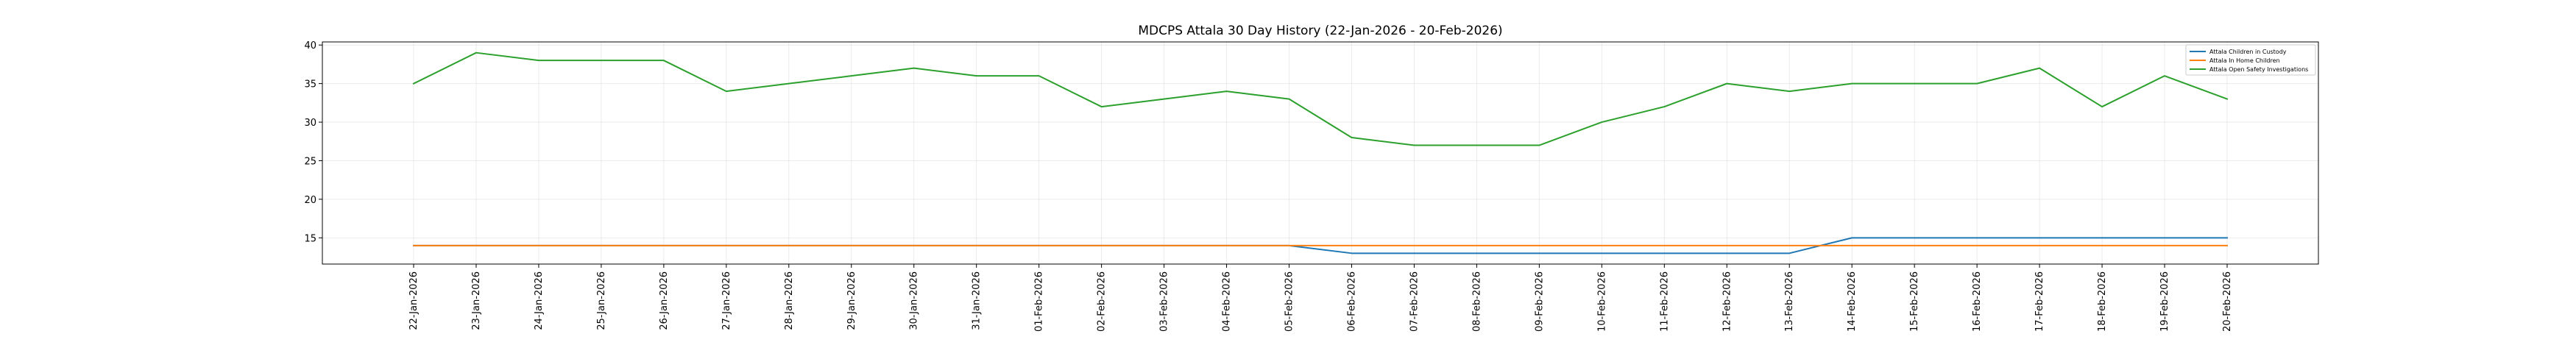 Image resolution: width=2576 pixels, height=356 pixels. Describe the element at coordinates (1852, 301) in the screenshot. I see `x-tick-label: 14-Feb-2026` at that location.